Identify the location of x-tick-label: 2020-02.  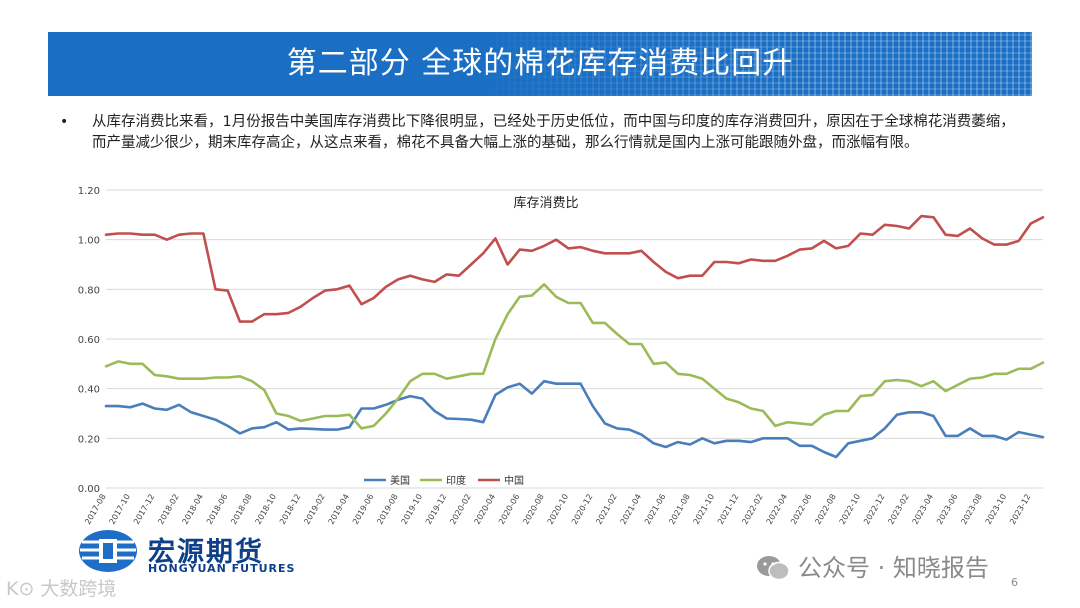
(460, 509).